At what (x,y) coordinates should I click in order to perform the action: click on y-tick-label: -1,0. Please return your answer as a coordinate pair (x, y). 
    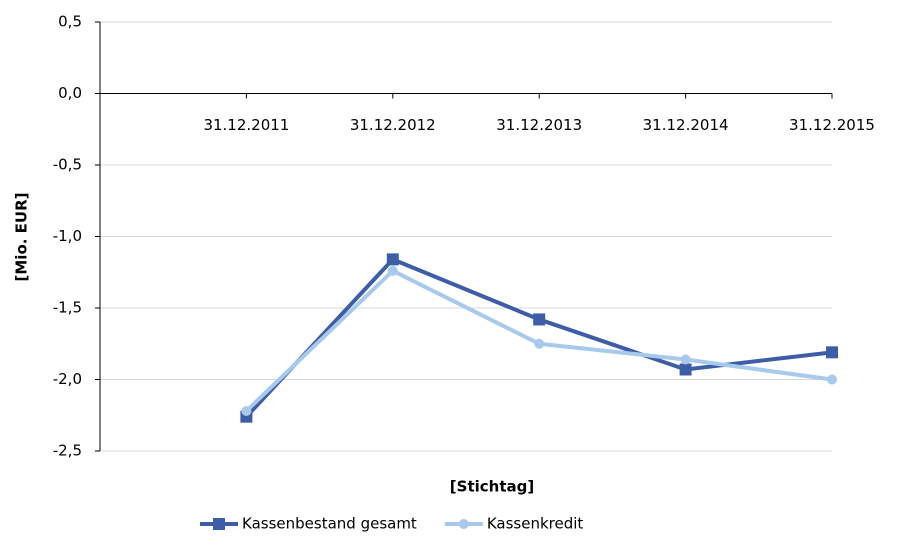
    Looking at the image, I should click on (67, 236).